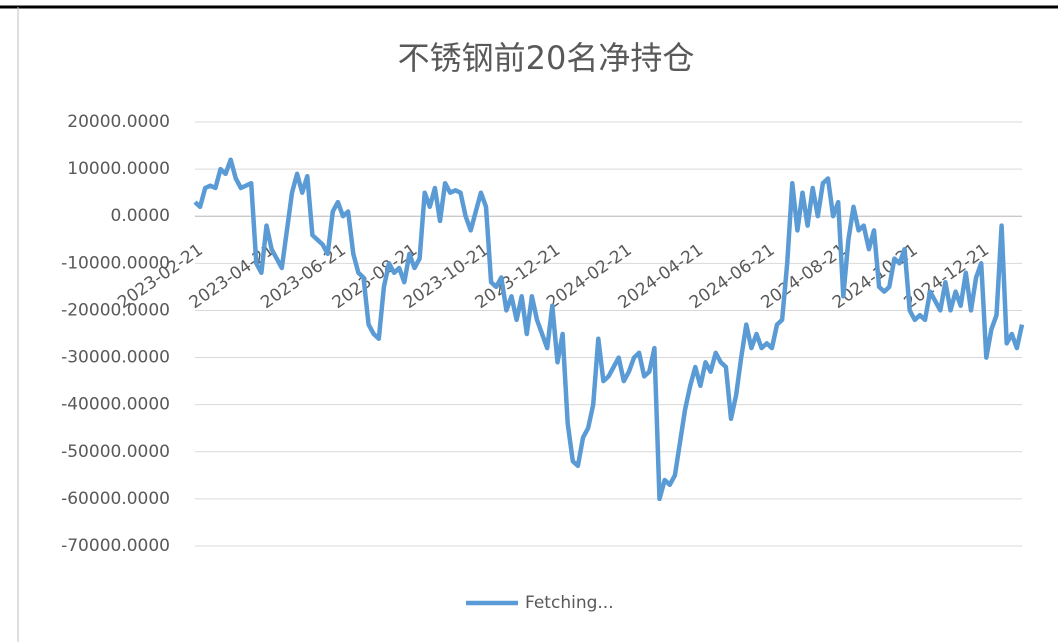 Image resolution: width=1058 pixels, height=642 pixels. I want to click on y-tick-label: -10000.0000, so click(115, 263).